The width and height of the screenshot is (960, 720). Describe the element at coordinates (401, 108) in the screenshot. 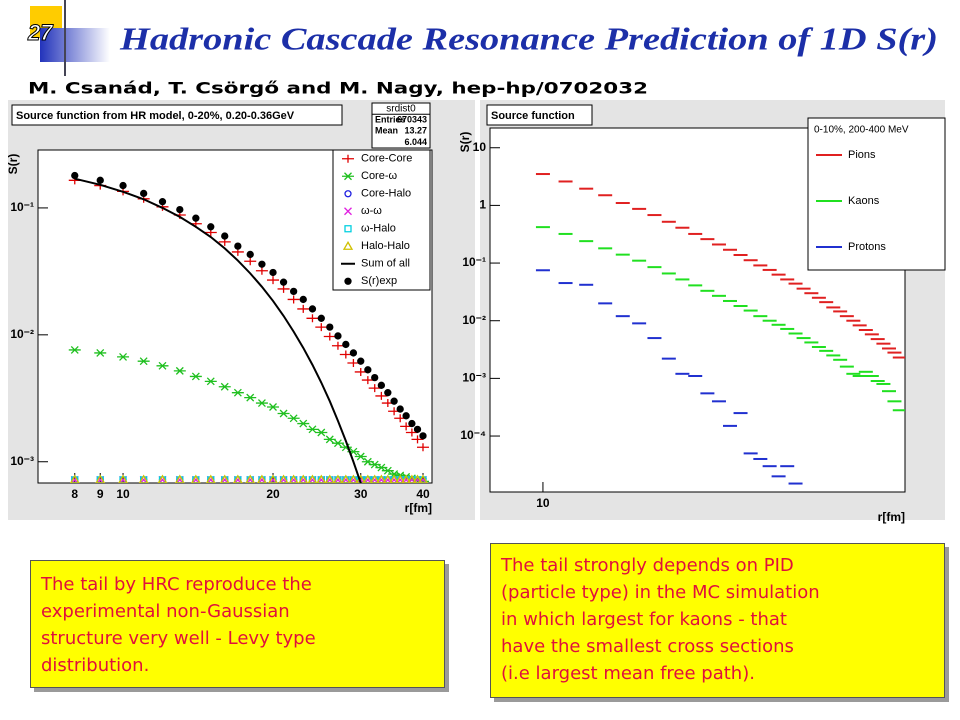

I see `stats-title: srdist0` at that location.